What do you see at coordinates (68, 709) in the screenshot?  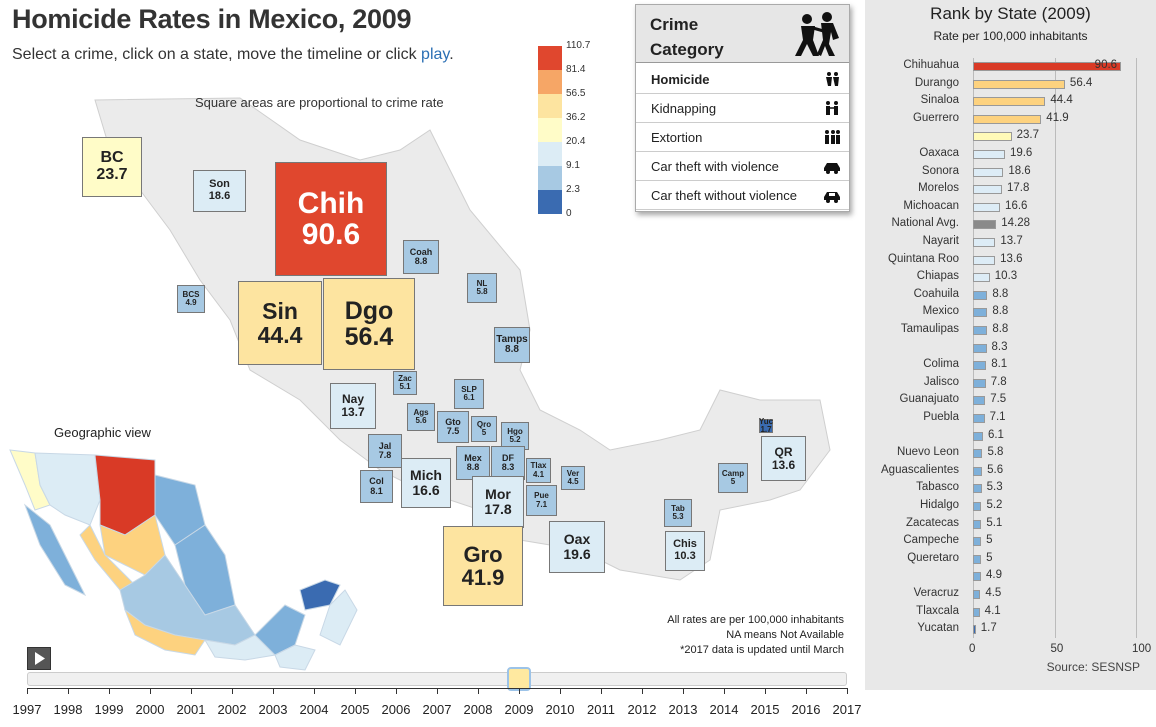 I see `year-label-1998: 1998` at bounding box center [68, 709].